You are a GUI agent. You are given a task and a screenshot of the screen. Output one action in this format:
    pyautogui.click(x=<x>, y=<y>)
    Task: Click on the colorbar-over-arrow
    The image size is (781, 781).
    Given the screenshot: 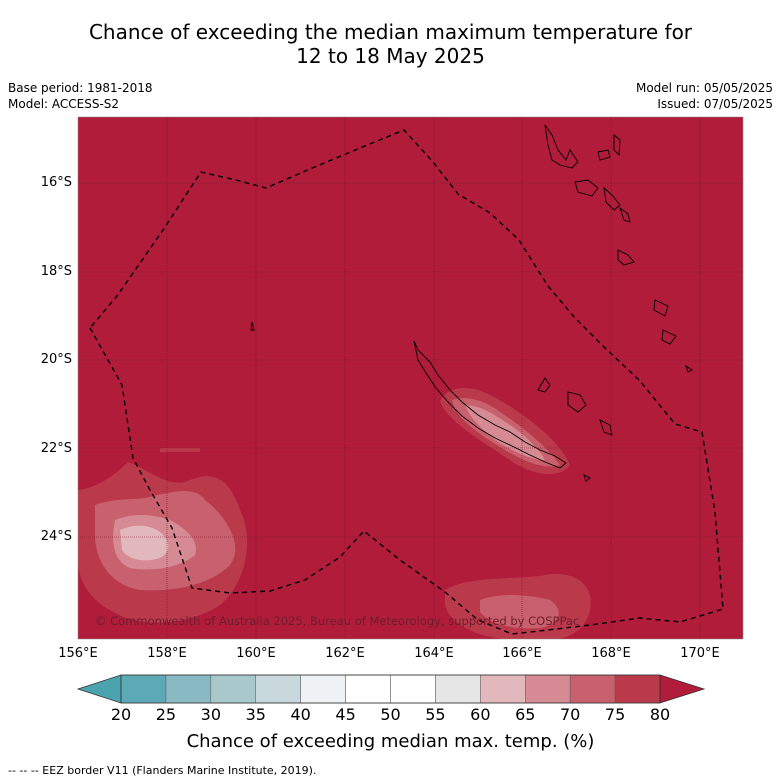 What is the action you would take?
    pyautogui.click(x=682, y=689)
    